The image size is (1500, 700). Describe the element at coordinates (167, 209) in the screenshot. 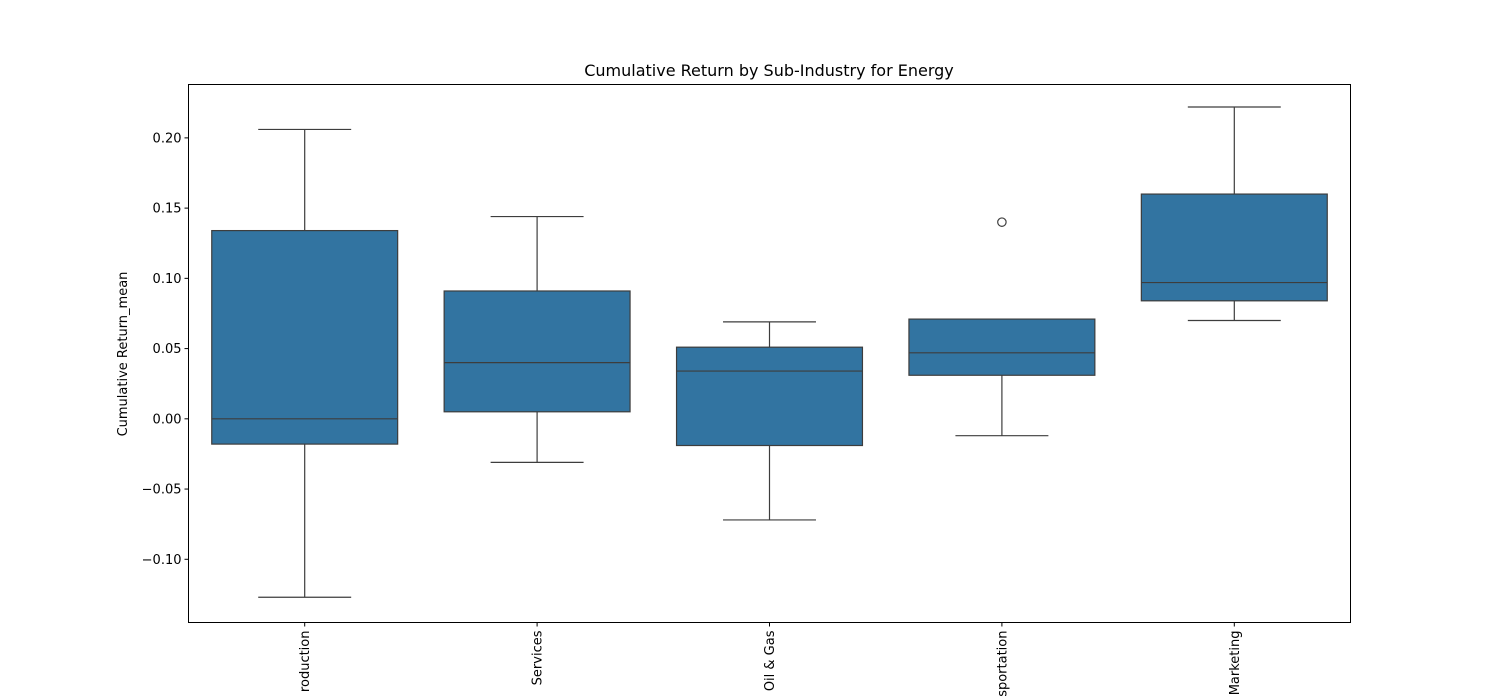

I see `y-tick-label: 0.15` at that location.